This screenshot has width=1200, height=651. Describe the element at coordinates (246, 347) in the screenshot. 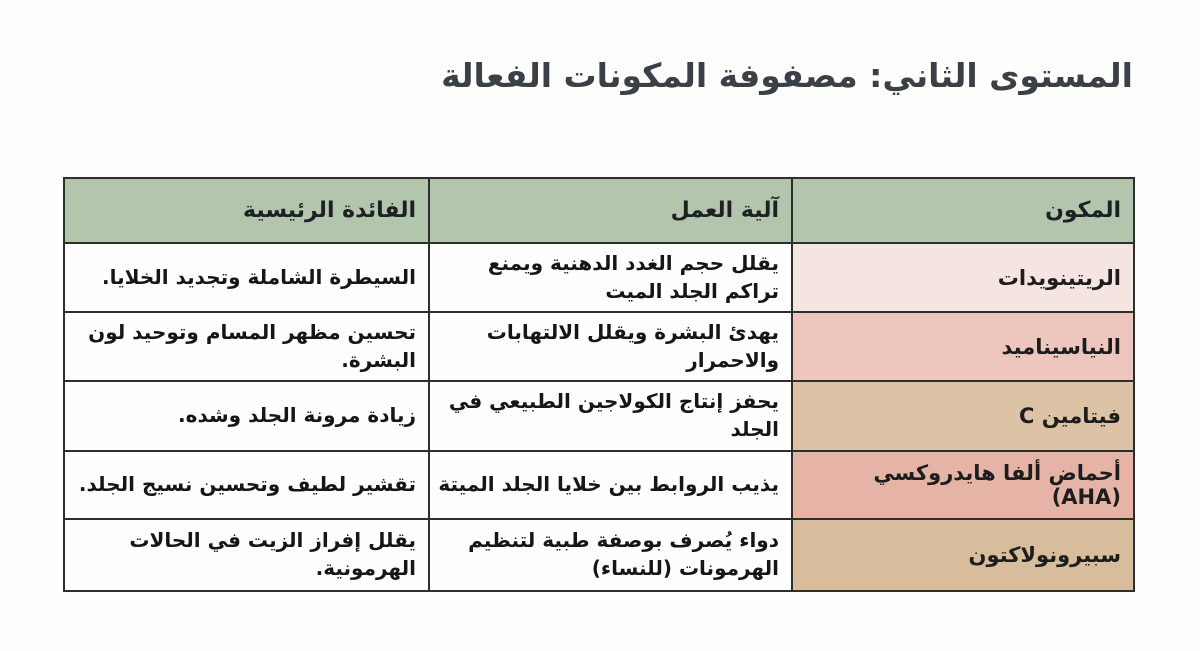

I see `benefit-cell: تحسين مظهر المسام وتوحيد لون البشرة.` at that location.